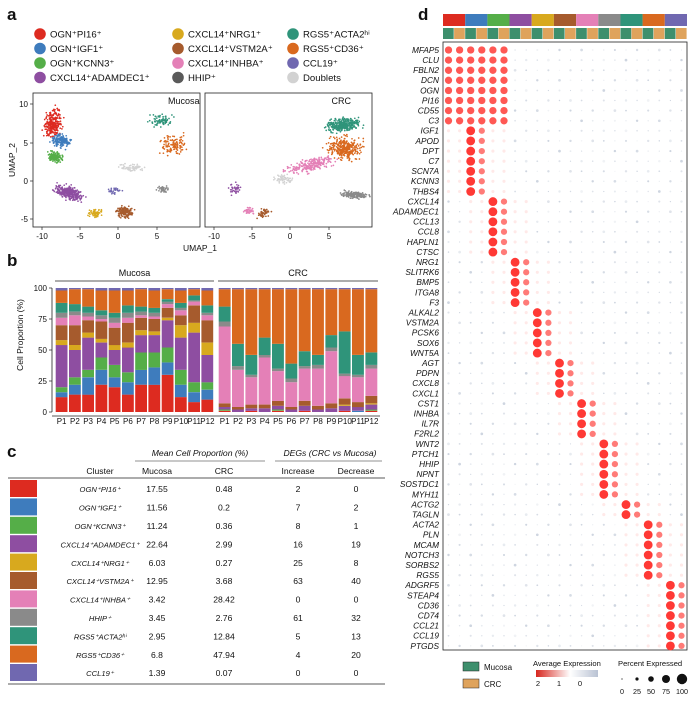 The height and width of the screenshot is (703, 700). I want to click on dot-group-bar, so click(493, 33).